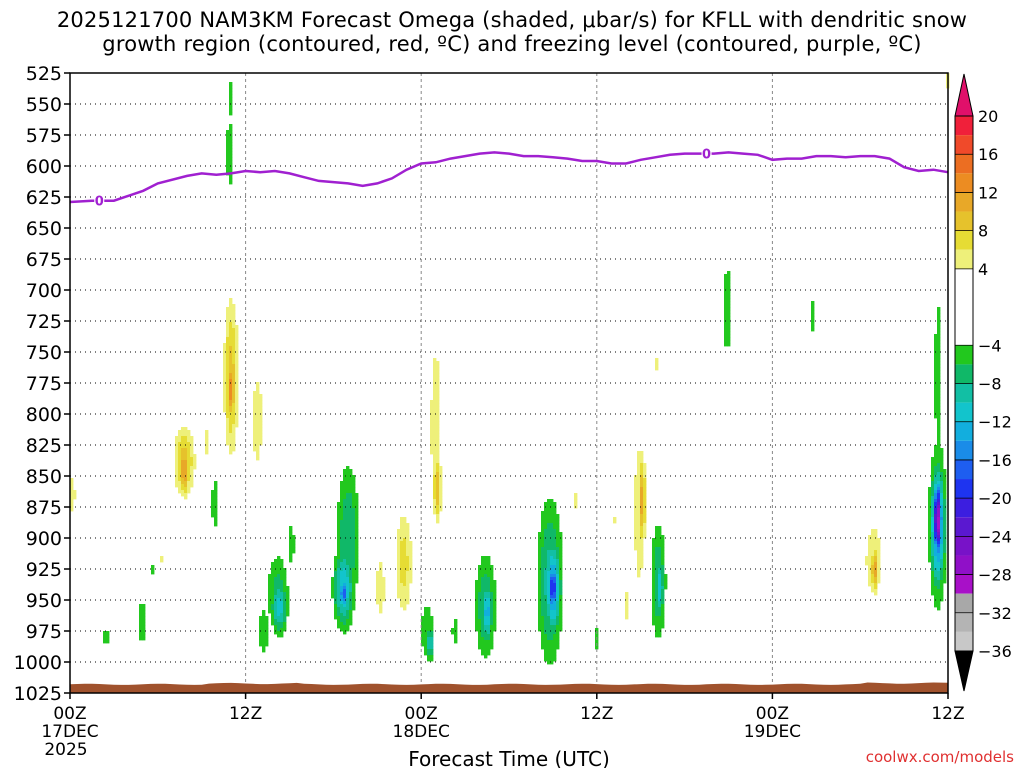 The image size is (1024, 768). Describe the element at coordinates (509, 757) in the screenshot. I see `x-axis-title: Forecast Time (UTC)` at that location.